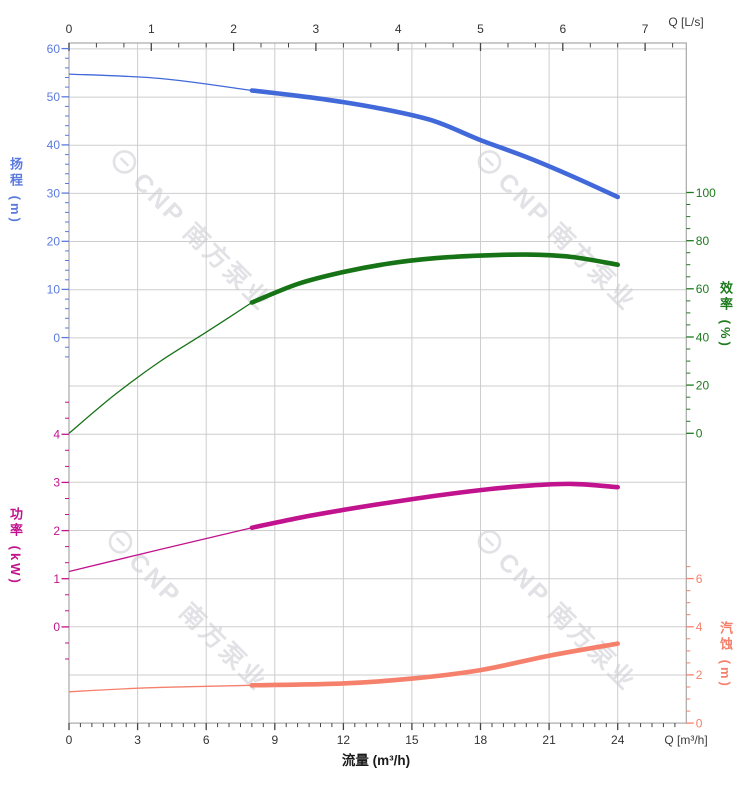  I want to click on top-axis-labels: 0 1 2 3 4 5 6 7, so click(357, 29).